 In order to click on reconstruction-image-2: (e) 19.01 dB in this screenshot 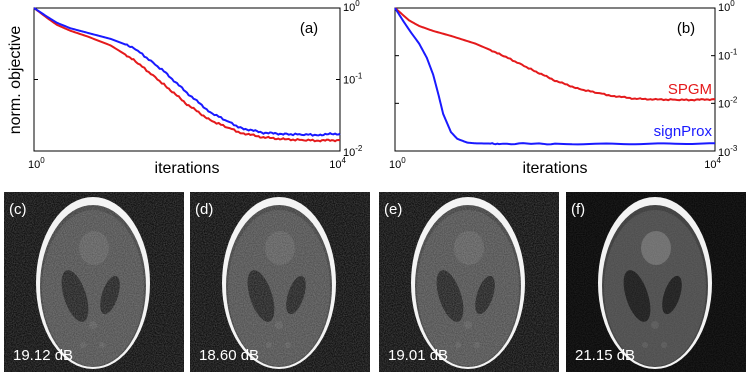, I will do `click(469, 282)`.